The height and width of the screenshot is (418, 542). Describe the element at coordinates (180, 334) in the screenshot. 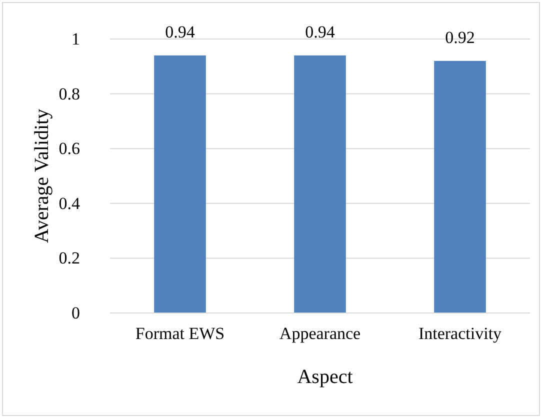

I see `x-tick-label: Format EWS` at that location.